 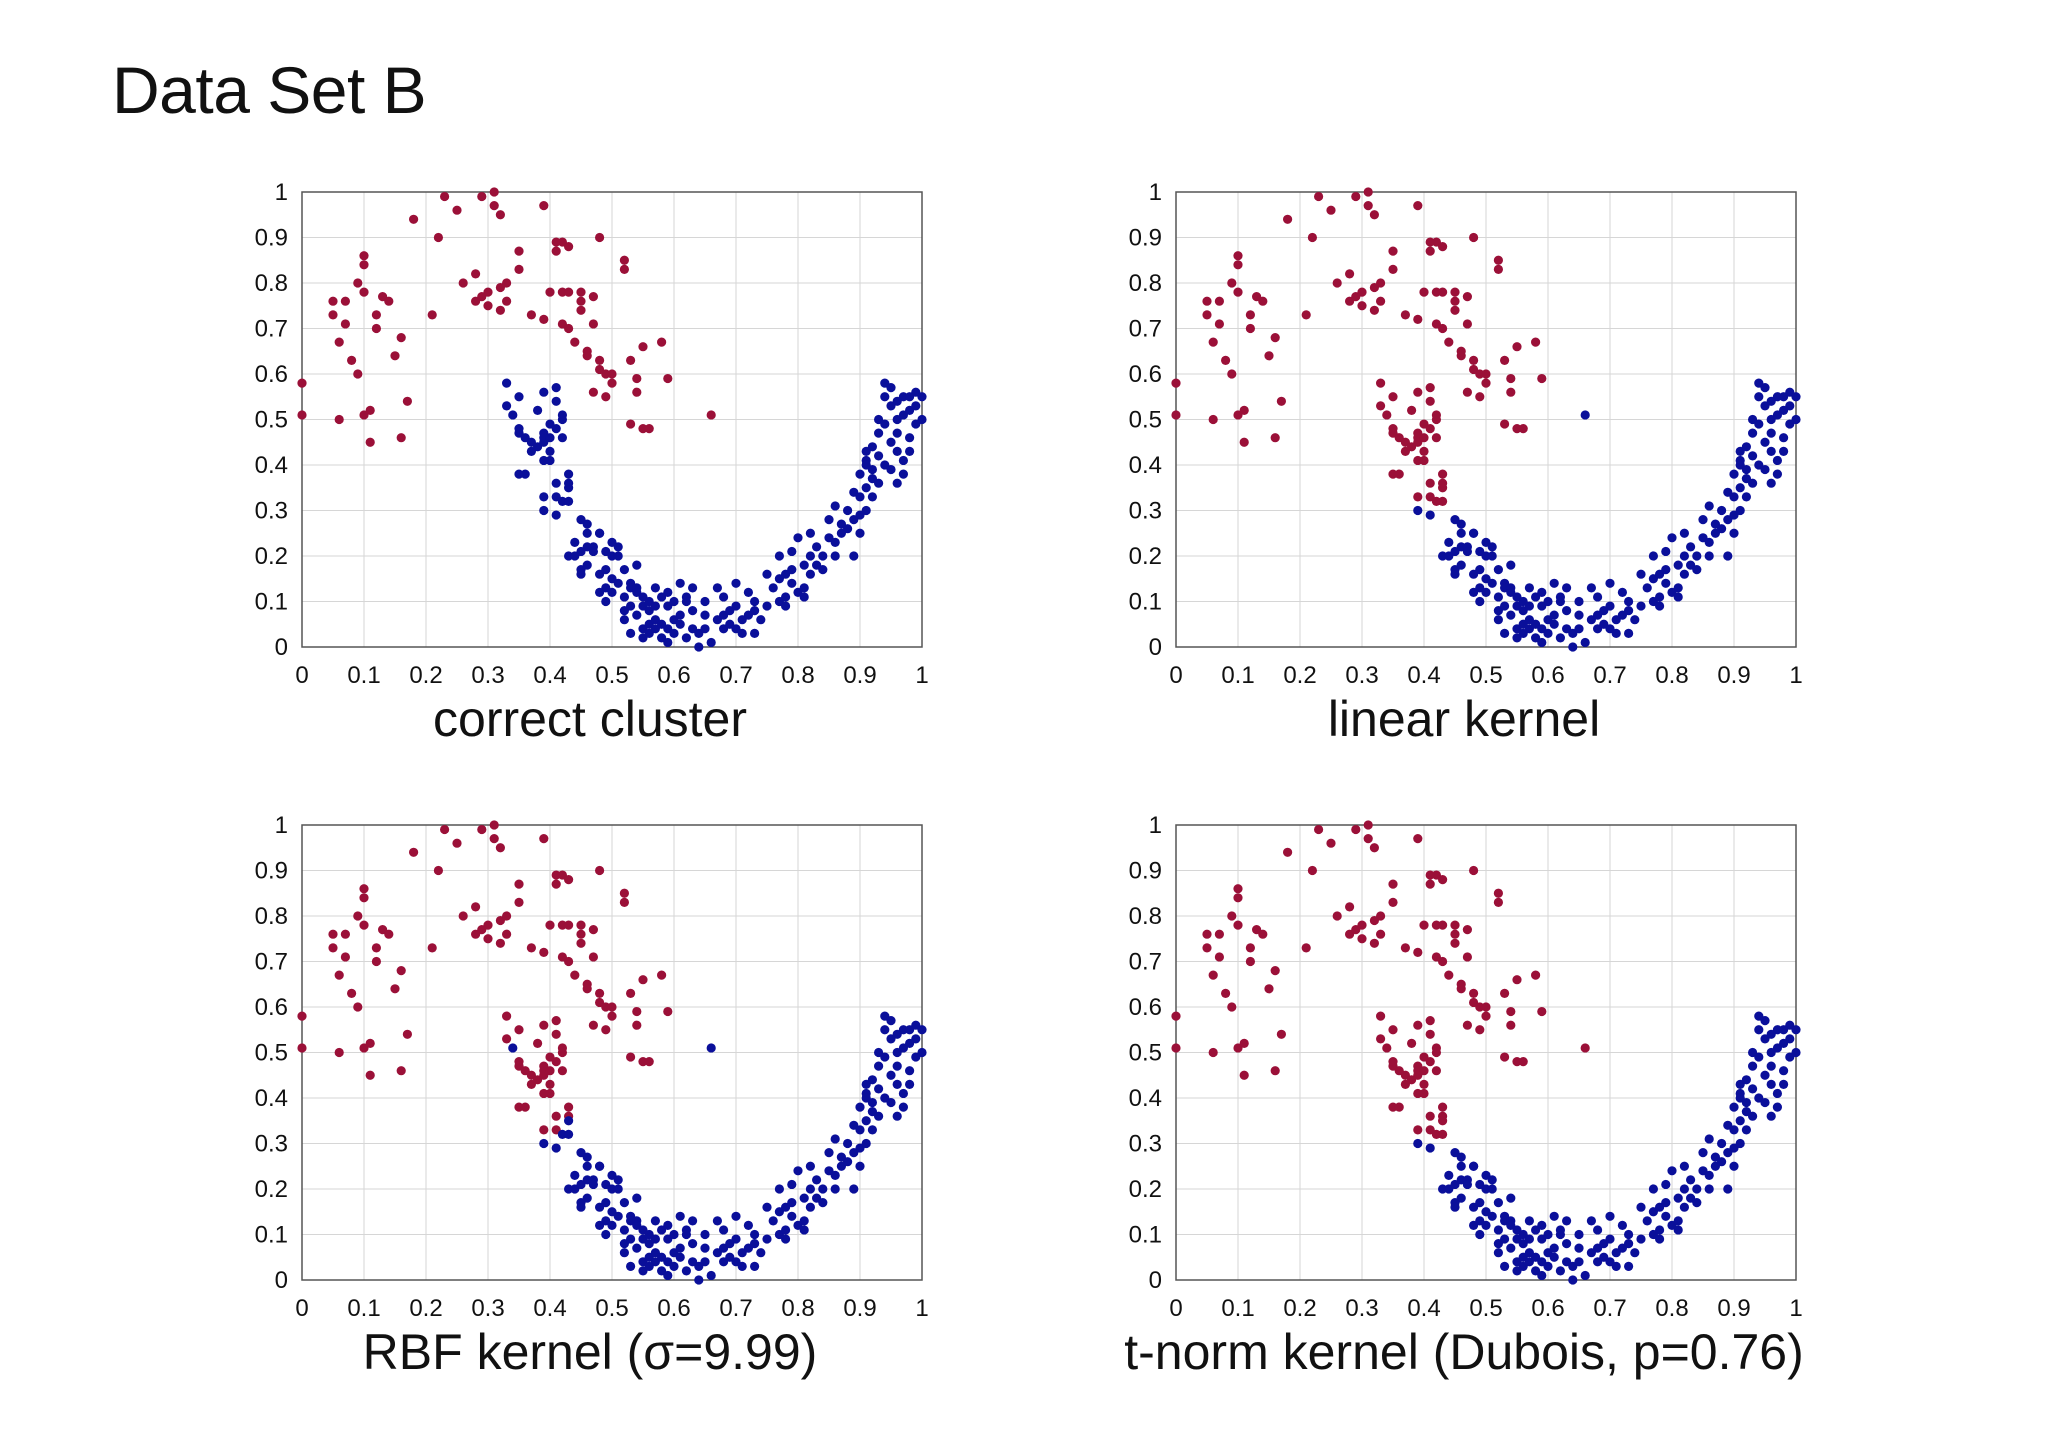 I want to click on y-tick-label: 0.8, so click(x=271, y=283).